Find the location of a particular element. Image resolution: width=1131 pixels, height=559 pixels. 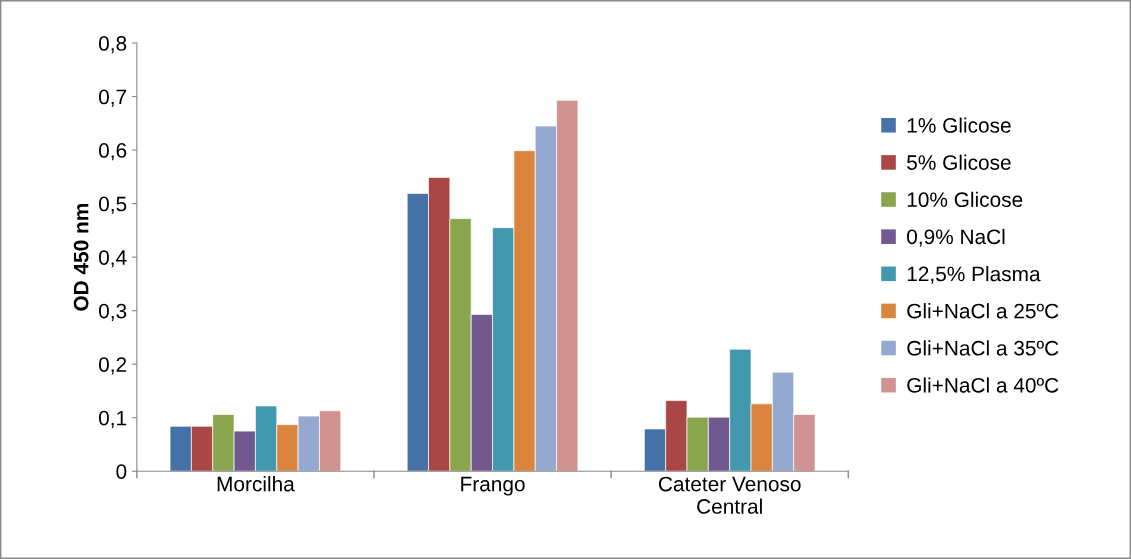

x-tick-label: Cateter Venoso Central is located at coordinates (729, 495).